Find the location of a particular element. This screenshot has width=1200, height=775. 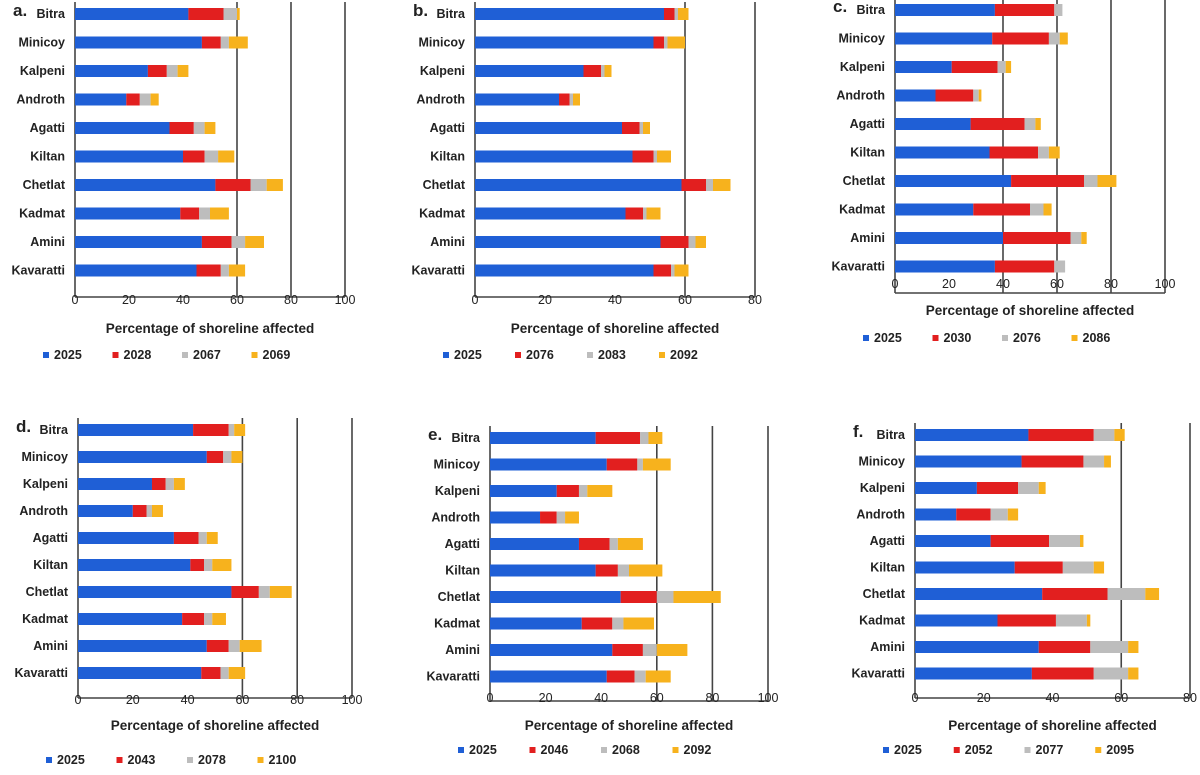

x-tick-label: 20 is located at coordinates (949, 284).